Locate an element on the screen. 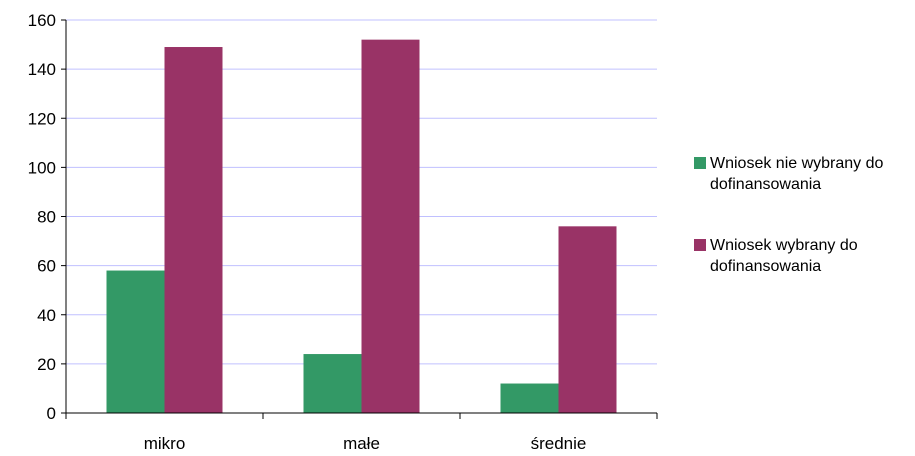 This screenshot has height=456, width=915. legend-swatch-not-selected is located at coordinates (700, 163).